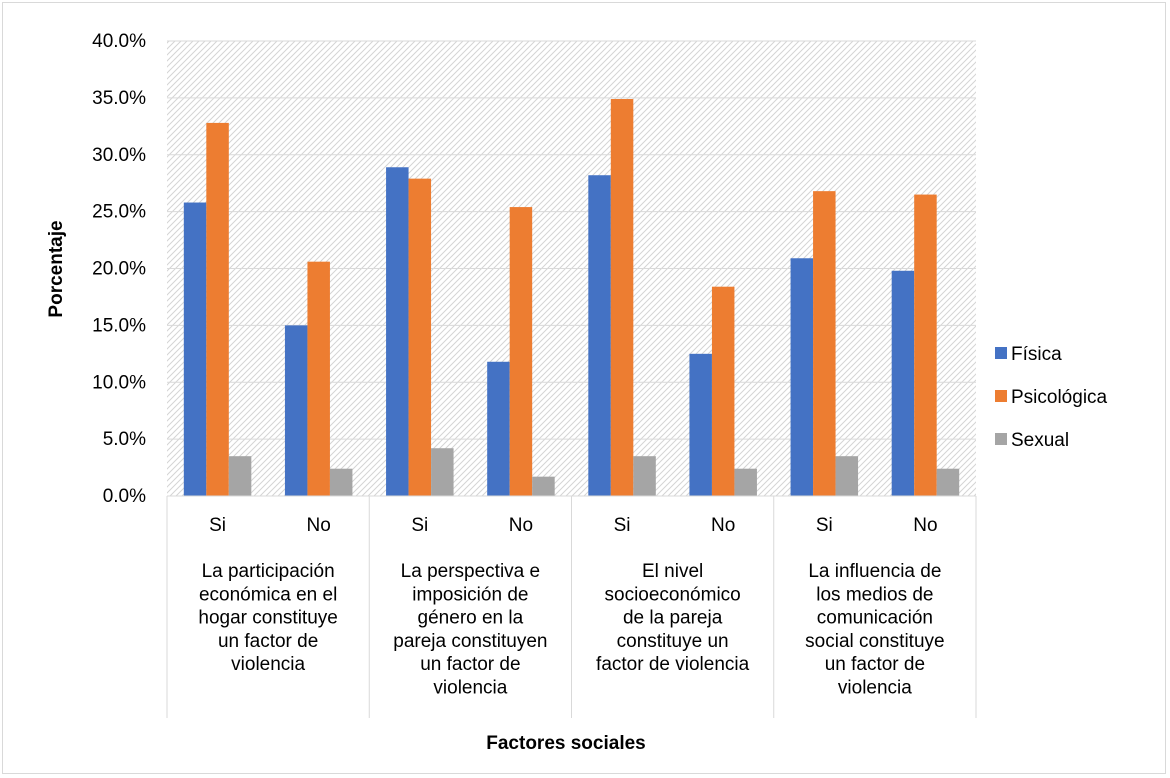 This screenshot has width=1170, height=778. What do you see at coordinates (1040, 440) in the screenshot?
I see `legend-label: Sexual` at bounding box center [1040, 440].